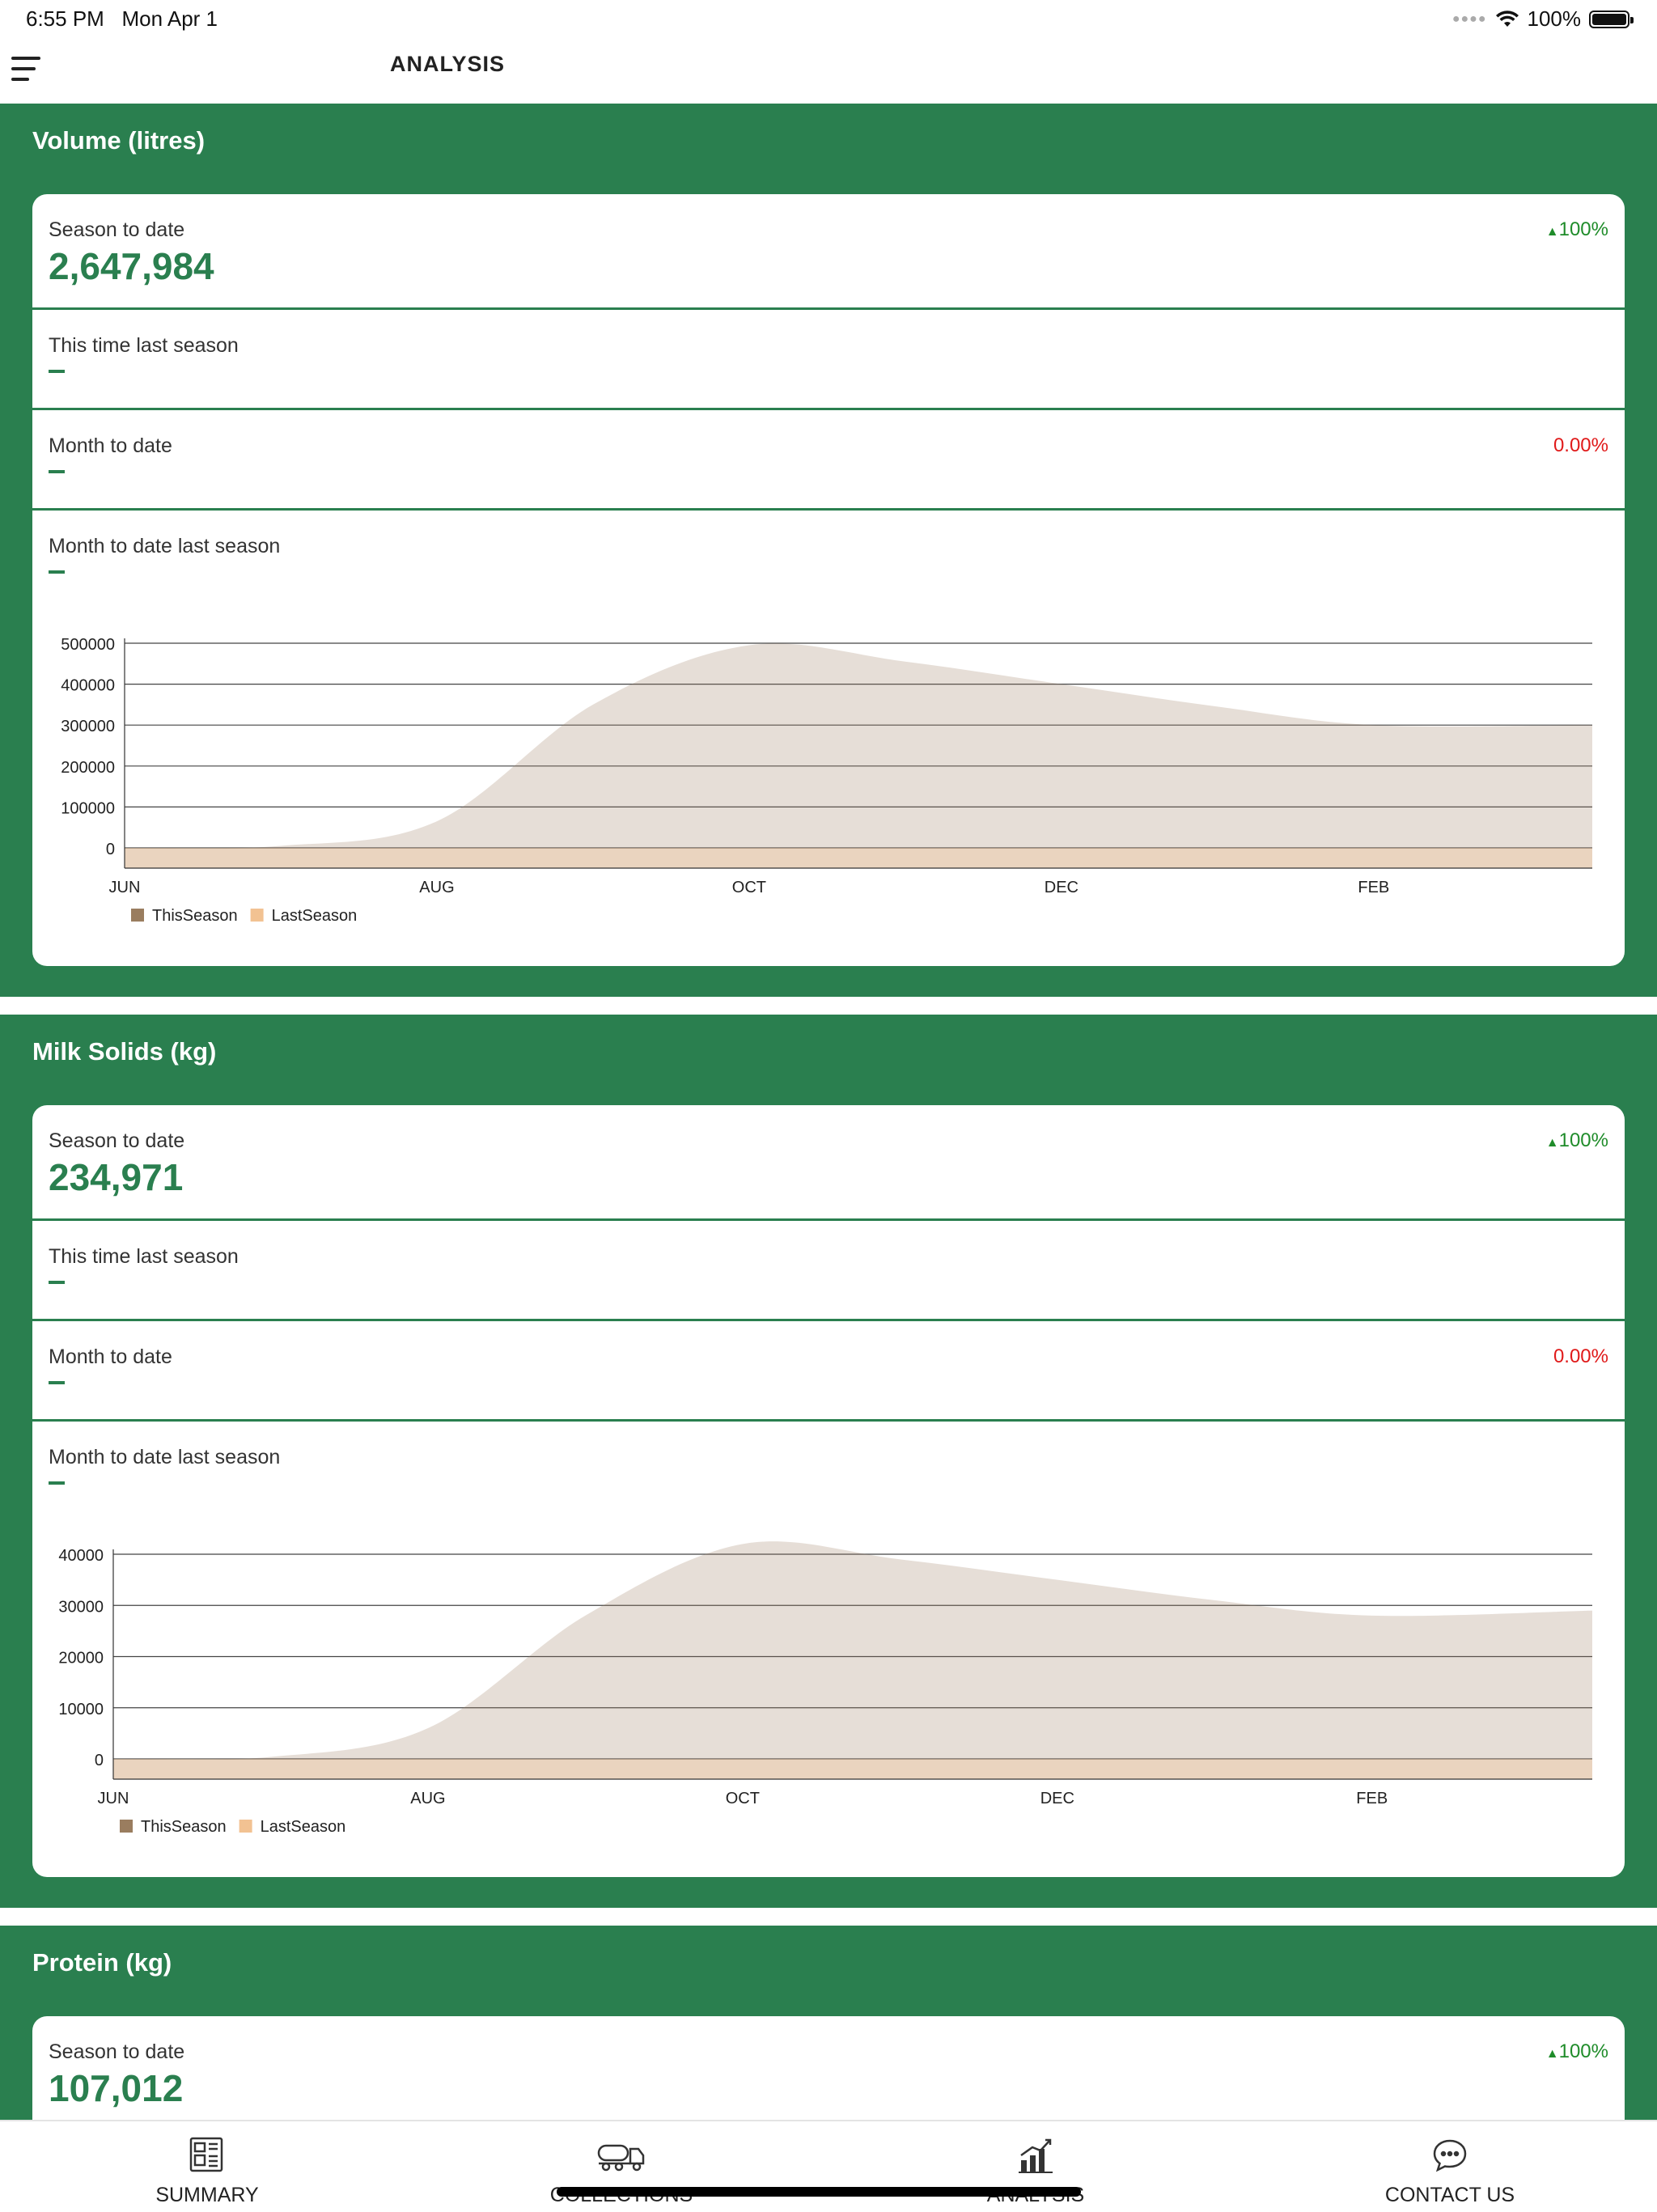 The width and height of the screenshot is (1657, 2212). What do you see at coordinates (81, 1607) in the screenshot?
I see `y-tick-label: 30000` at bounding box center [81, 1607].